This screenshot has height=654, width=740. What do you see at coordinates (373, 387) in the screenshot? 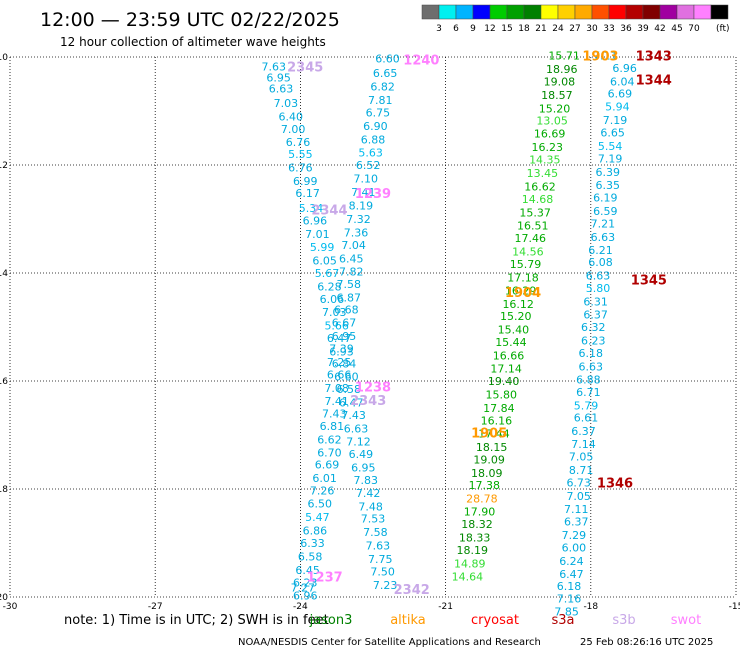
I see `pass-time-label: 1238` at bounding box center [373, 387].